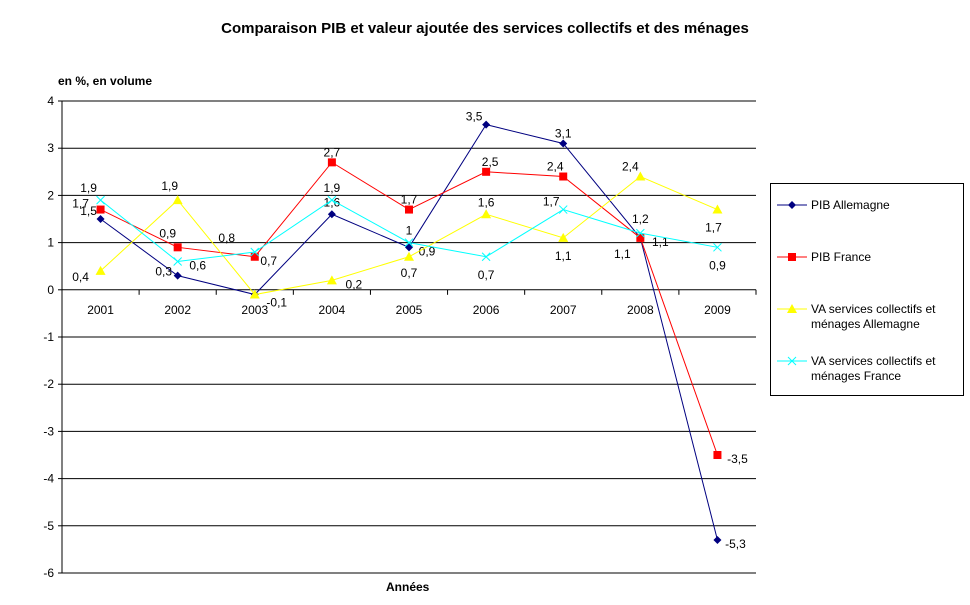 The height and width of the screenshot is (605, 970). What do you see at coordinates (50, 195) in the screenshot?
I see `y-tick-label: 2` at bounding box center [50, 195].